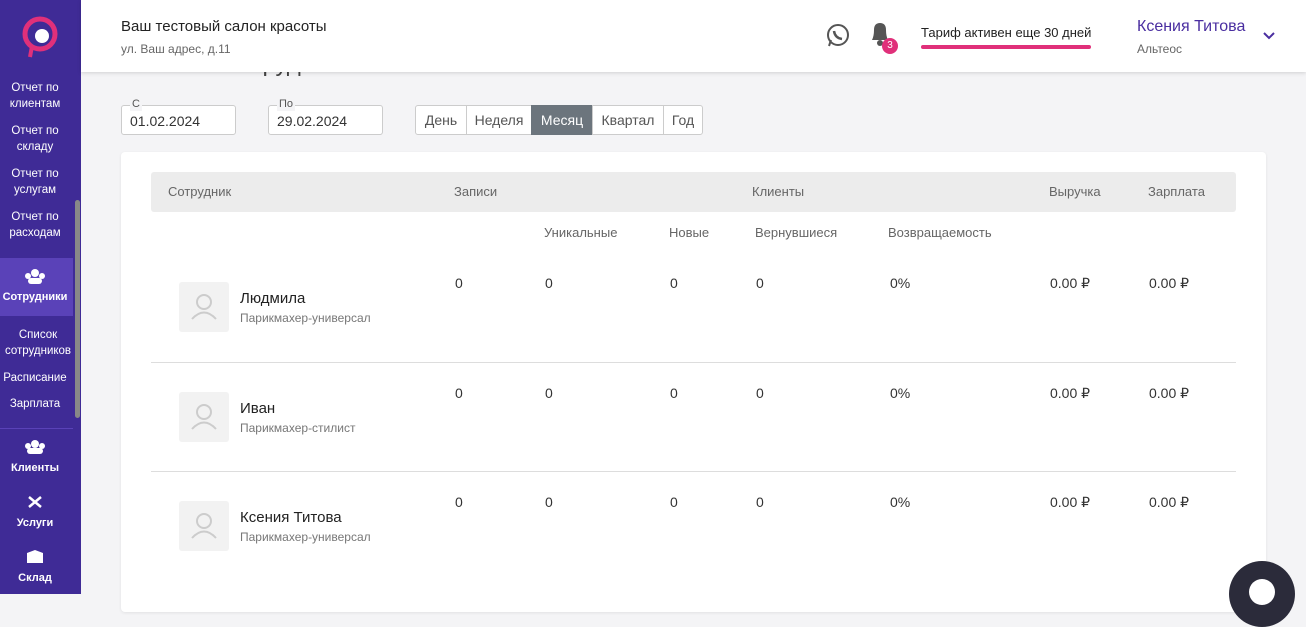 The image size is (1306, 627). Describe the element at coordinates (499, 120) in the screenshot. I see `period-button: Неделя` at that location.